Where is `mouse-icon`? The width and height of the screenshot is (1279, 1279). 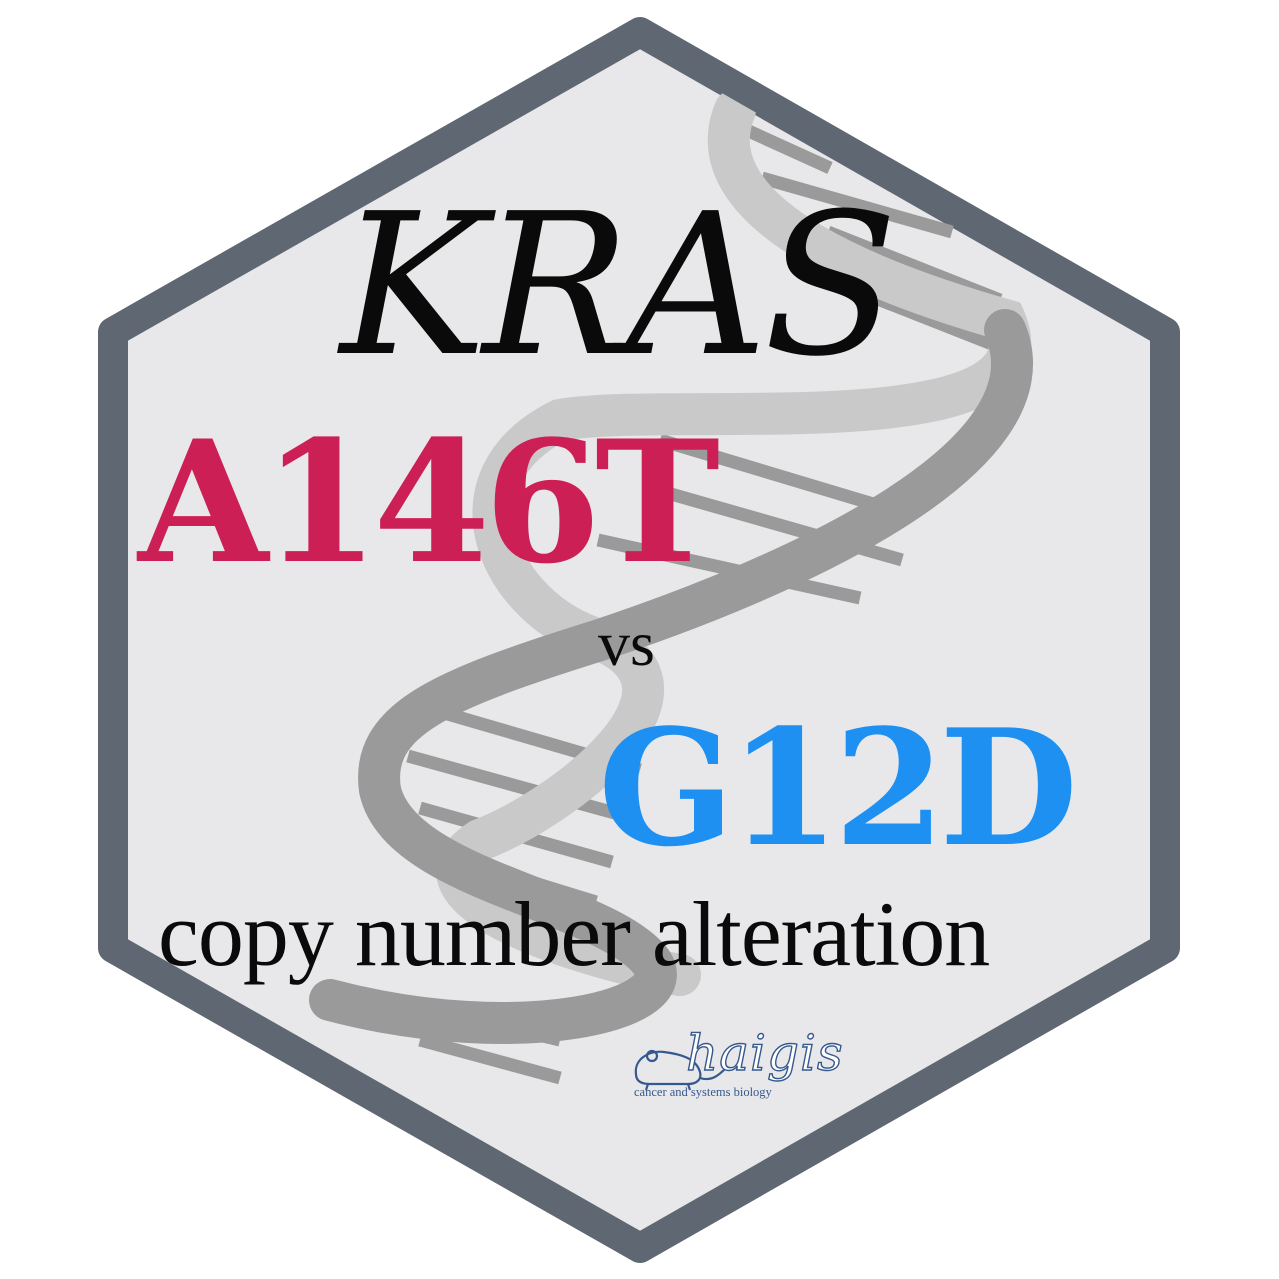 mouse-icon is located at coordinates (680, 1070).